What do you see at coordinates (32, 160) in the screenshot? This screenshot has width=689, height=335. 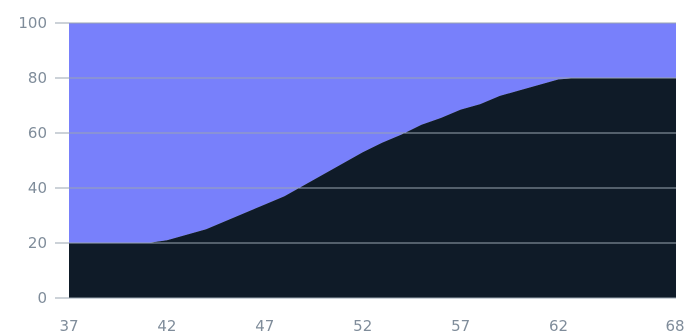 I see `y-tick-labels: 0 20 40 60 80 100` at bounding box center [32, 160].